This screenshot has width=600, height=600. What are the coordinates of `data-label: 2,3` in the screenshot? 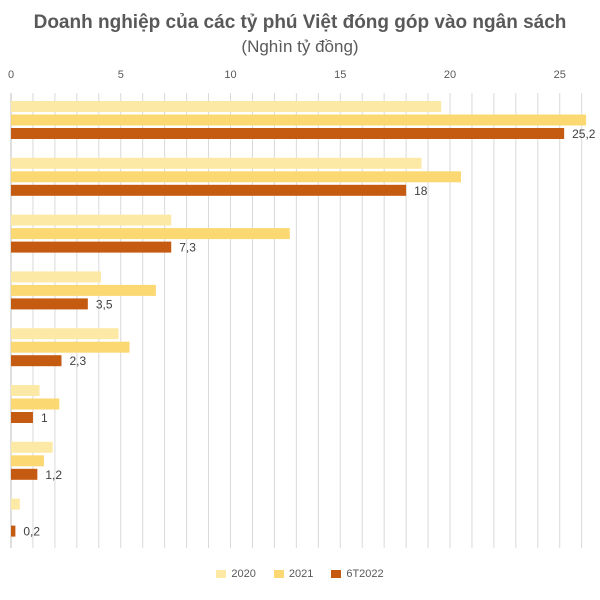 It's located at (77, 361).